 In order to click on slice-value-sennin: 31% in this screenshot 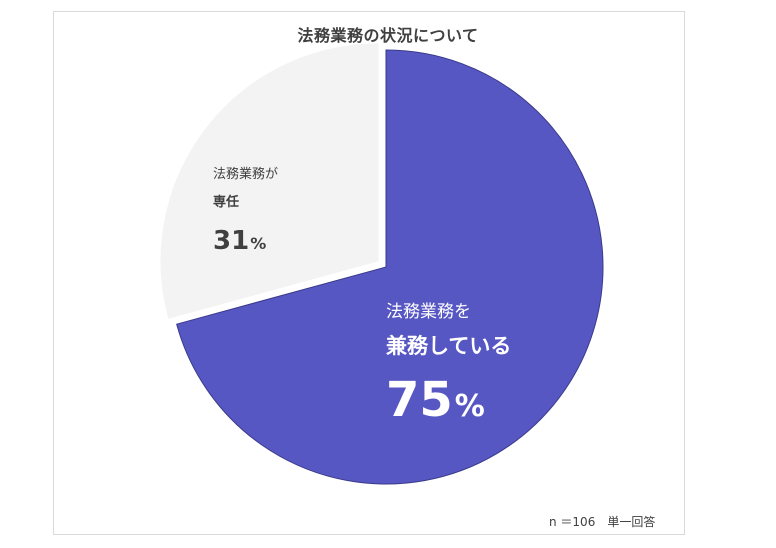, I will do `click(239, 241)`.